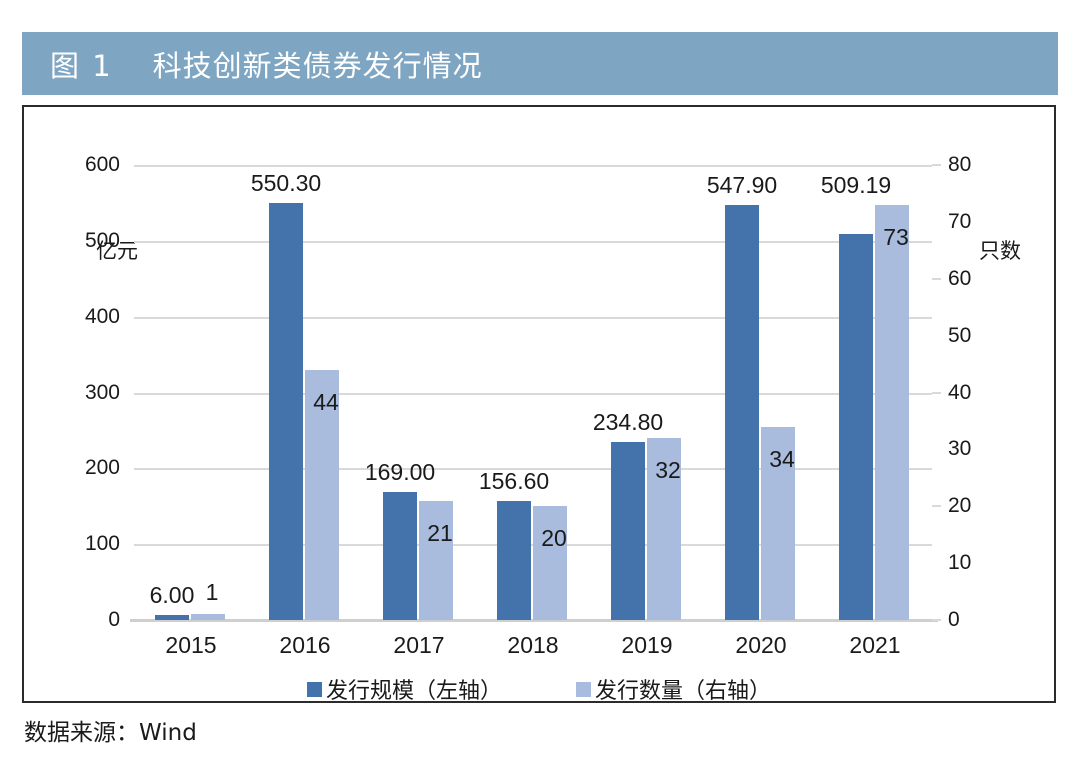 This screenshot has width=1080, height=759. I want to click on data-label-issuance-count: 44, so click(326, 401).